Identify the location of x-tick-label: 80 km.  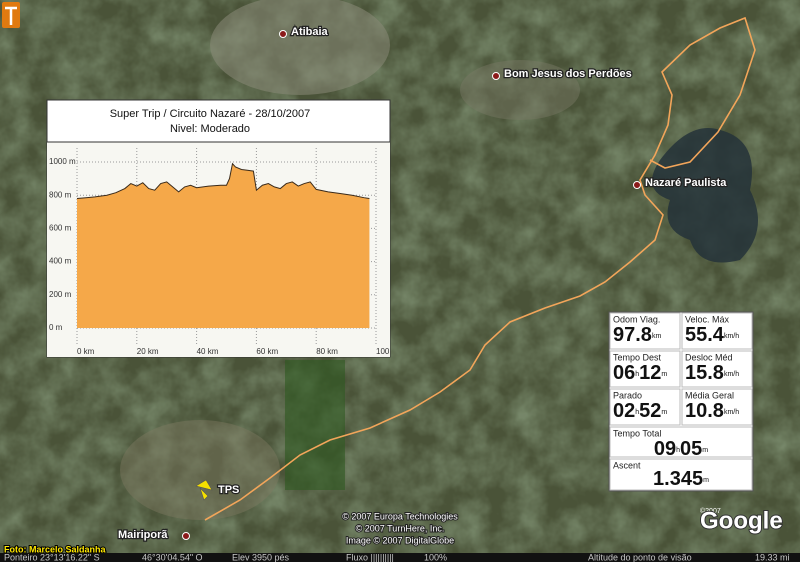
(327, 351).